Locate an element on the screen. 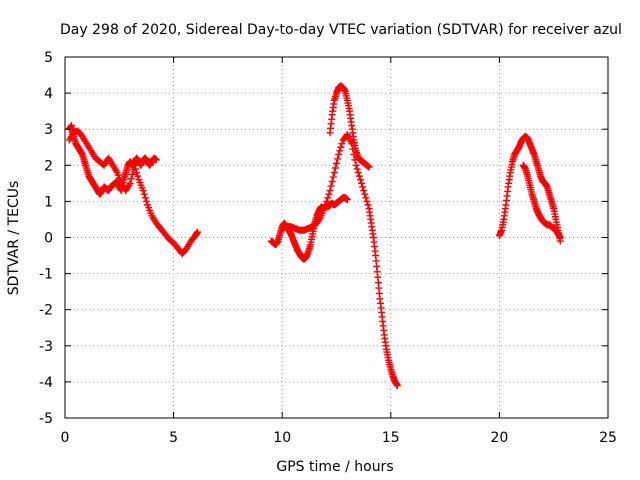 This screenshot has height=480, width=640. y-tick-label: 3 is located at coordinates (48, 130).